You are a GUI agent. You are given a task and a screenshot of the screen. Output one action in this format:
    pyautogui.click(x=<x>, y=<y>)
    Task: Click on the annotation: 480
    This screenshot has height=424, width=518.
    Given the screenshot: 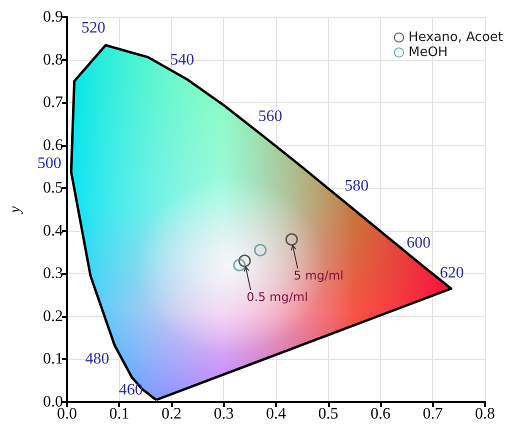 What is the action you would take?
    pyautogui.click(x=97, y=359)
    